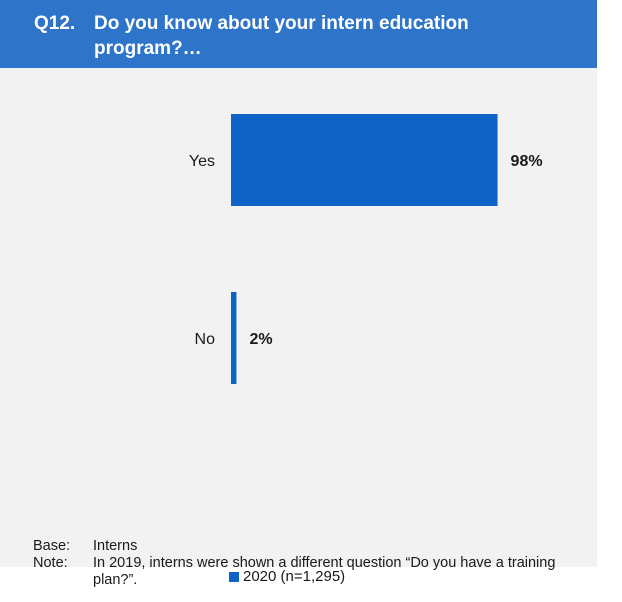 Image resolution: width=622 pixels, height=602 pixels. Describe the element at coordinates (260, 339) in the screenshot. I see `value-label-no: 2%` at that location.